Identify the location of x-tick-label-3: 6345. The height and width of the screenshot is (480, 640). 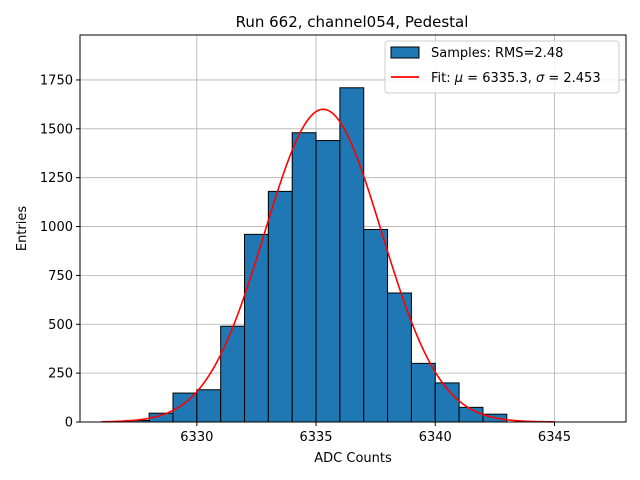
(554, 437).